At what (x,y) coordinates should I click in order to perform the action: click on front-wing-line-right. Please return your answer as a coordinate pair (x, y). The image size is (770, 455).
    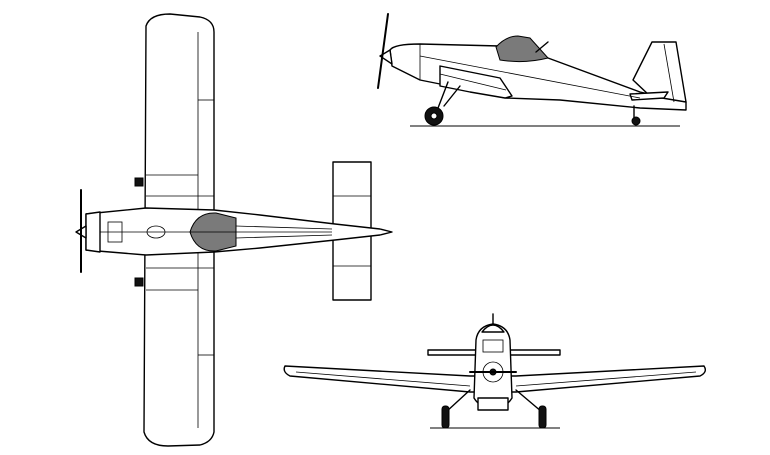
    Looking at the image, I should click on (606, 379).